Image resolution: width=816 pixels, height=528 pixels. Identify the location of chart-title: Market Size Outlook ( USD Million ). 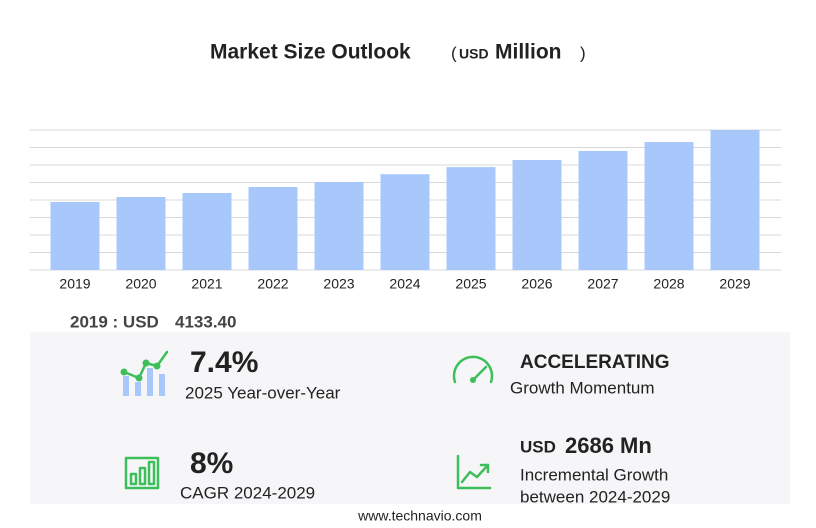
(398, 52).